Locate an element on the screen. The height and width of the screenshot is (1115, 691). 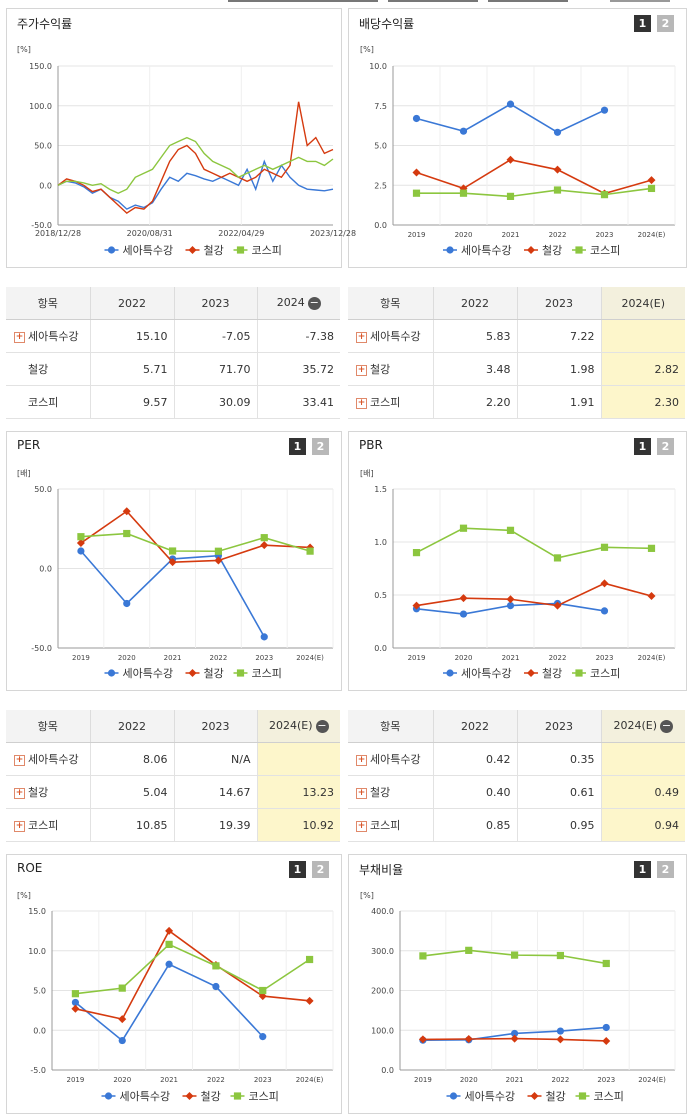
cell: 3.48 is located at coordinates (475, 369).